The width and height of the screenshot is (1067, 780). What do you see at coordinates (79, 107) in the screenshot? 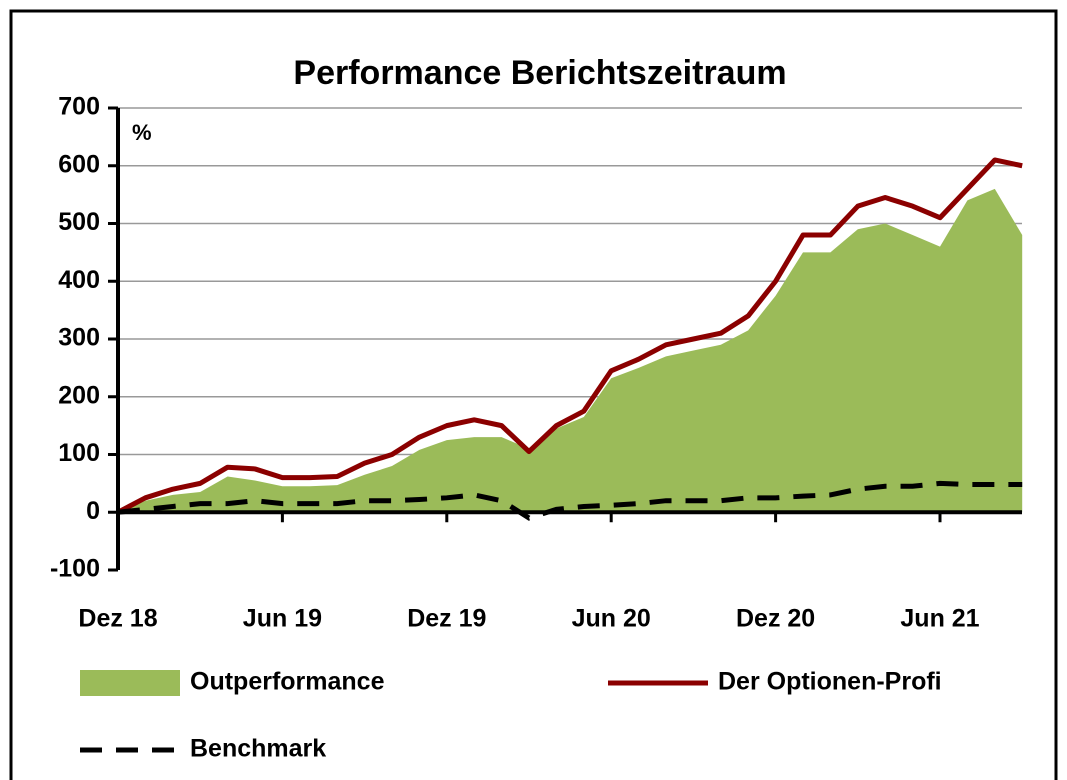
I see `y-tick-label: 700` at bounding box center [79, 107].